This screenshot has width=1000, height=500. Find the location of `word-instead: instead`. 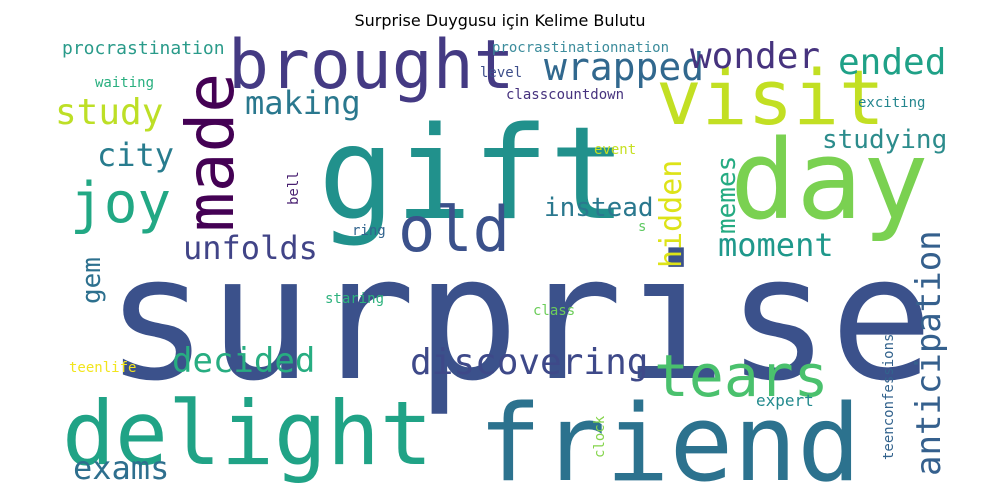

word-instead: instead is located at coordinates (599, 208).